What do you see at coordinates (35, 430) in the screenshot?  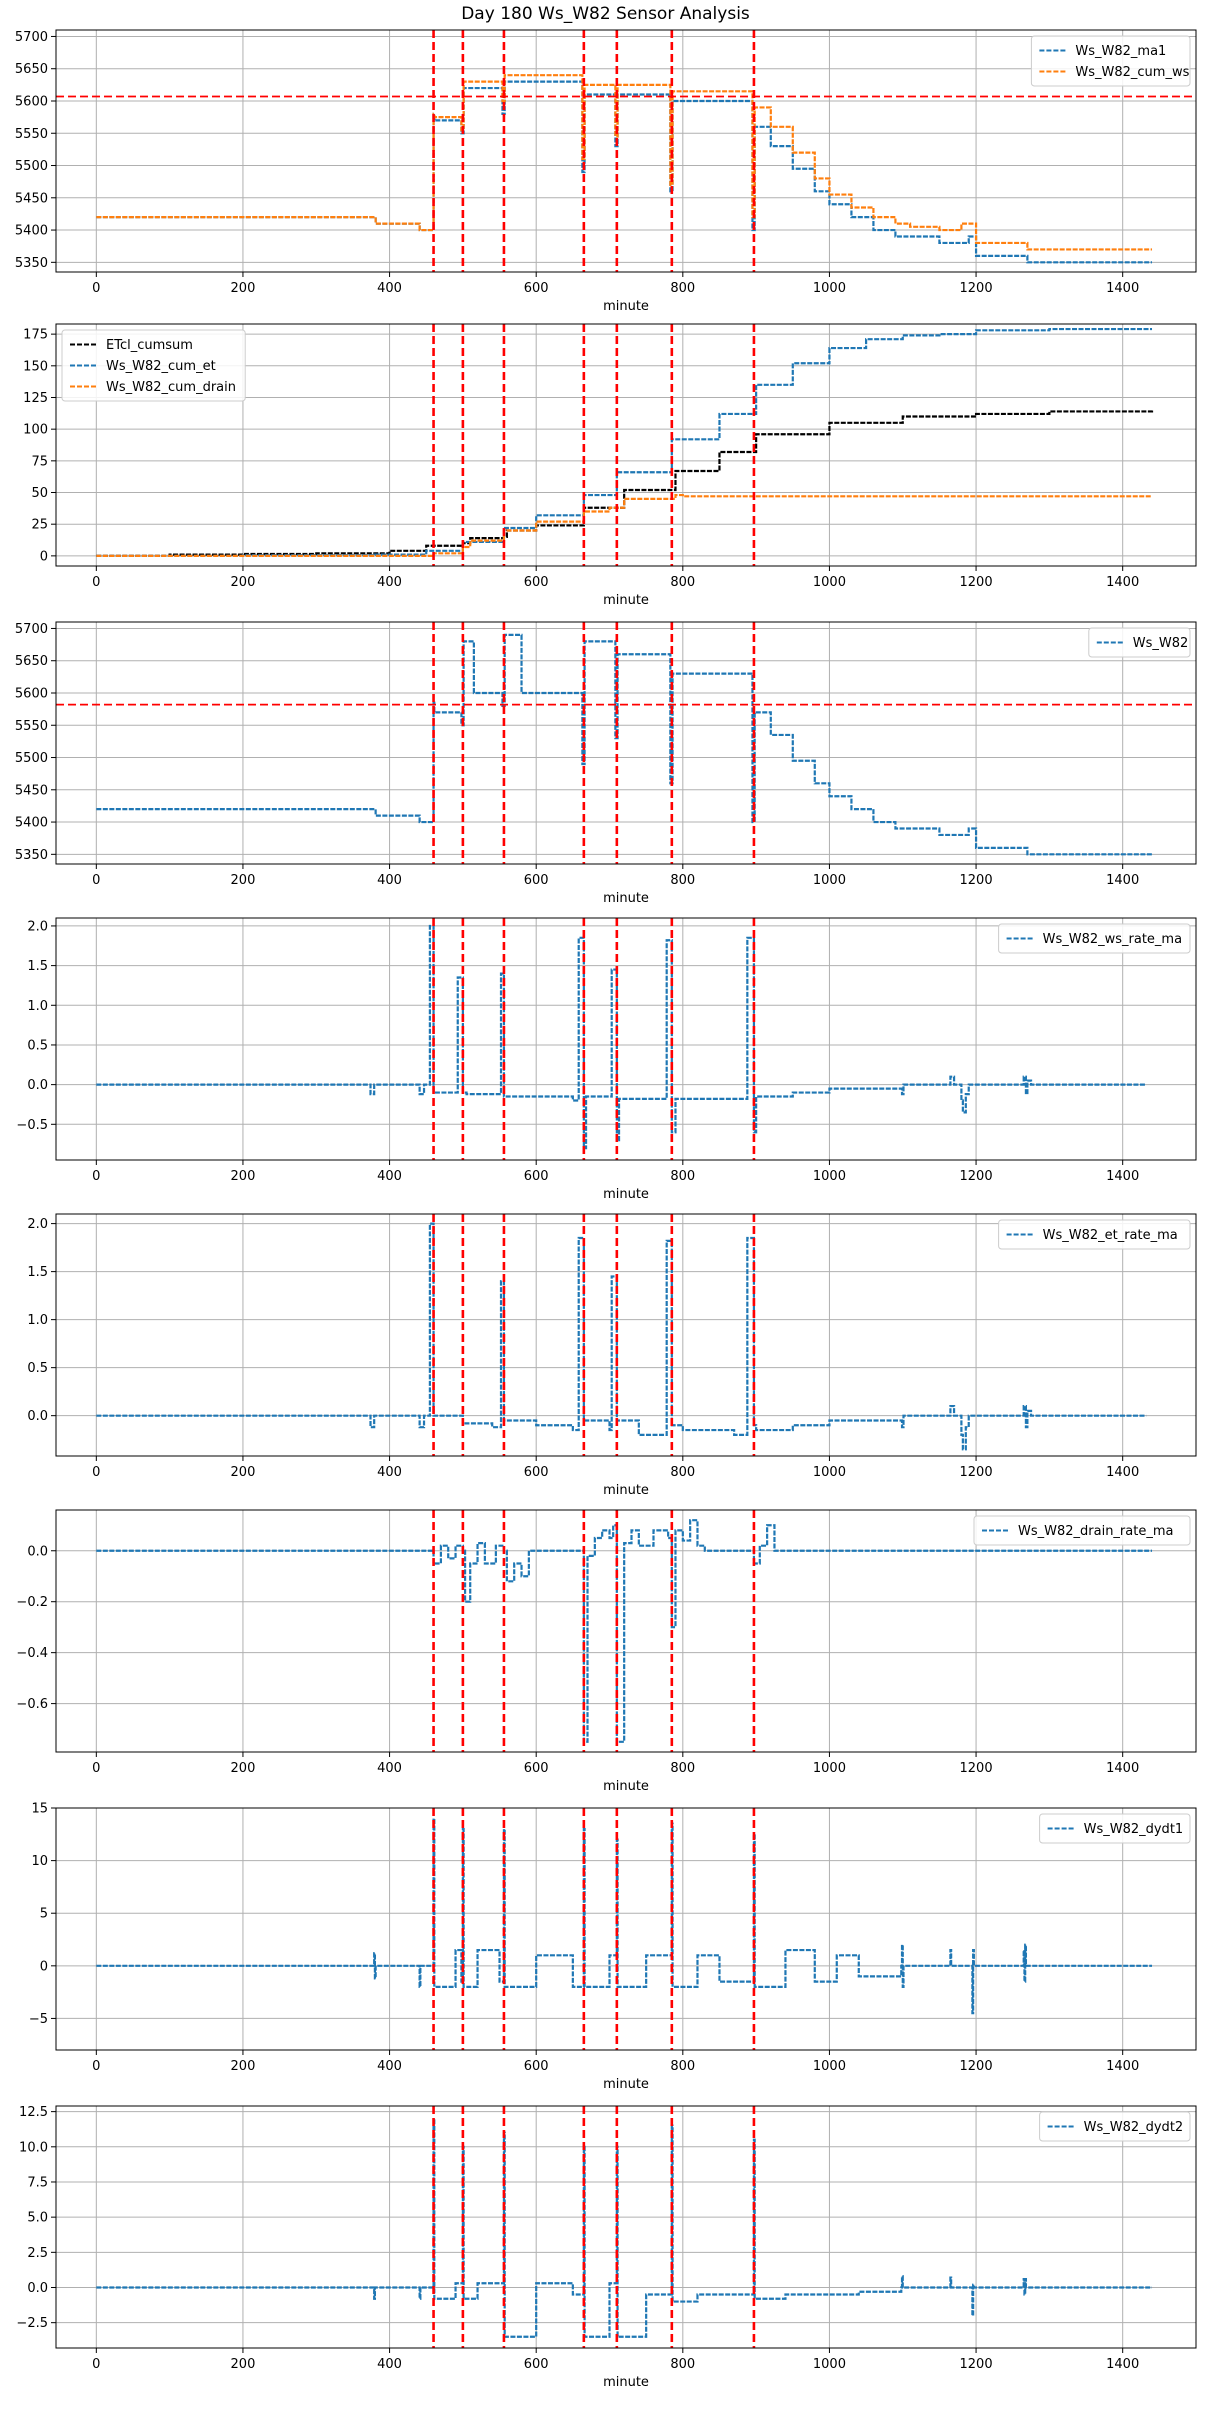 I see `y-tick-label: 100` at bounding box center [35, 430].